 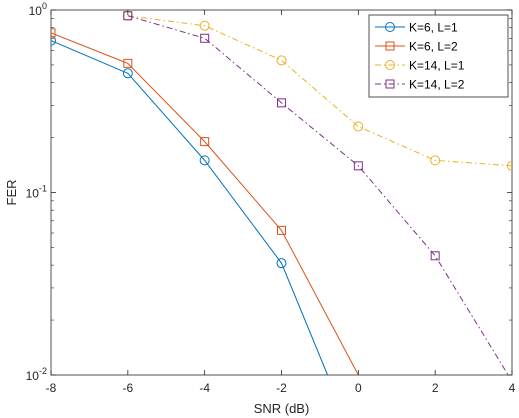 What do you see at coordinates (437, 66) in the screenshot?
I see `legend-label: K=14, L=1` at bounding box center [437, 66].